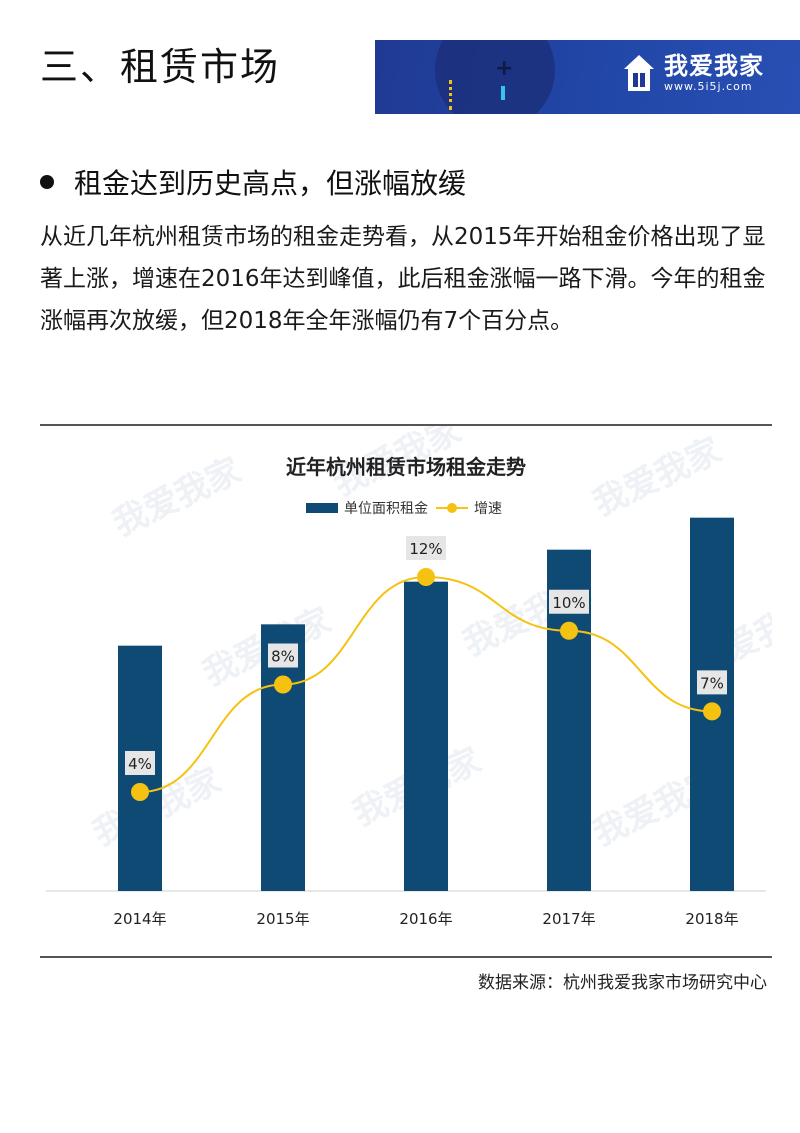 This screenshot has width=800, height=1133. Describe the element at coordinates (639, 73) in the screenshot. I see `house-logo-icon` at that location.